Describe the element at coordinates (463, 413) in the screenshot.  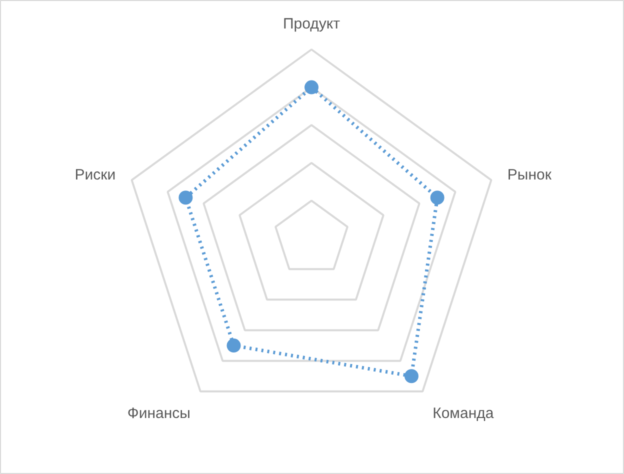
I see `spoke-label: Команда` at that location.